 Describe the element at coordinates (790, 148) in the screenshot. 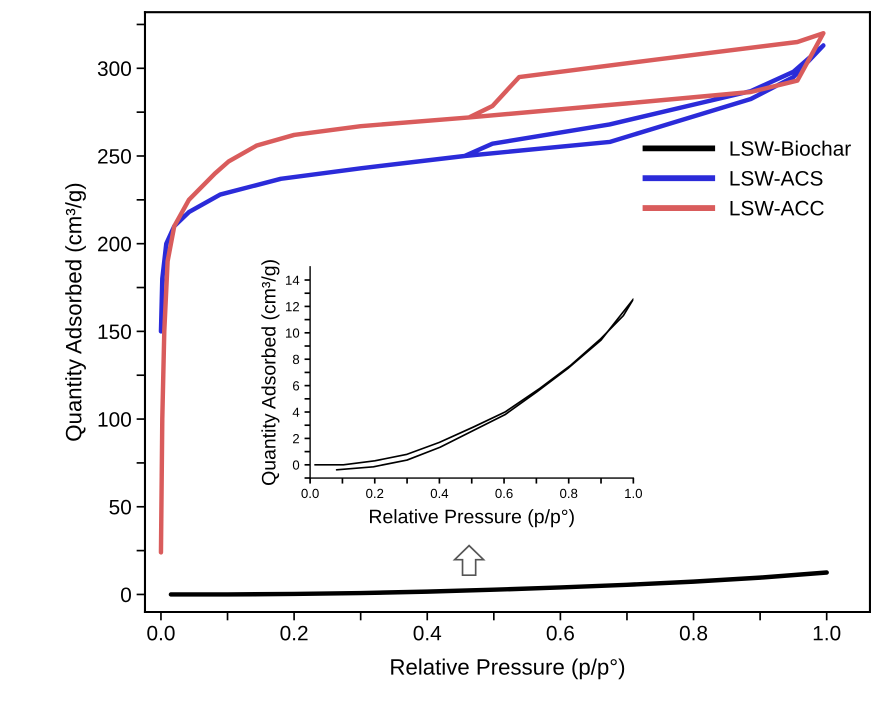

I see `legend-label: LSW-Biochar` at that location.